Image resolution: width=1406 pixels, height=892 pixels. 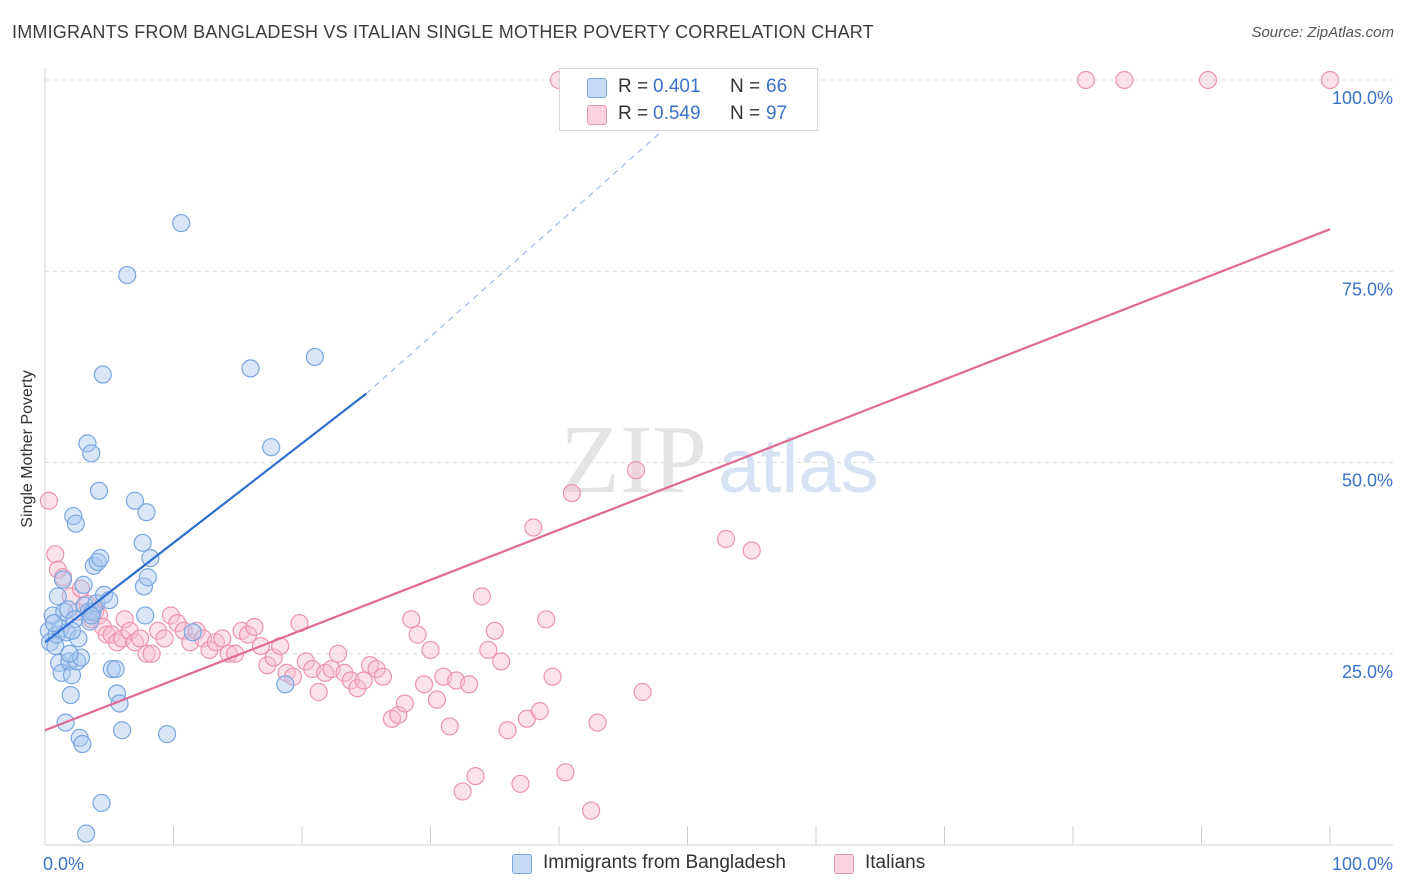 What do you see at coordinates (1362, 98) in the screenshot?
I see `y-tick-label: 100.0%` at bounding box center [1362, 98].